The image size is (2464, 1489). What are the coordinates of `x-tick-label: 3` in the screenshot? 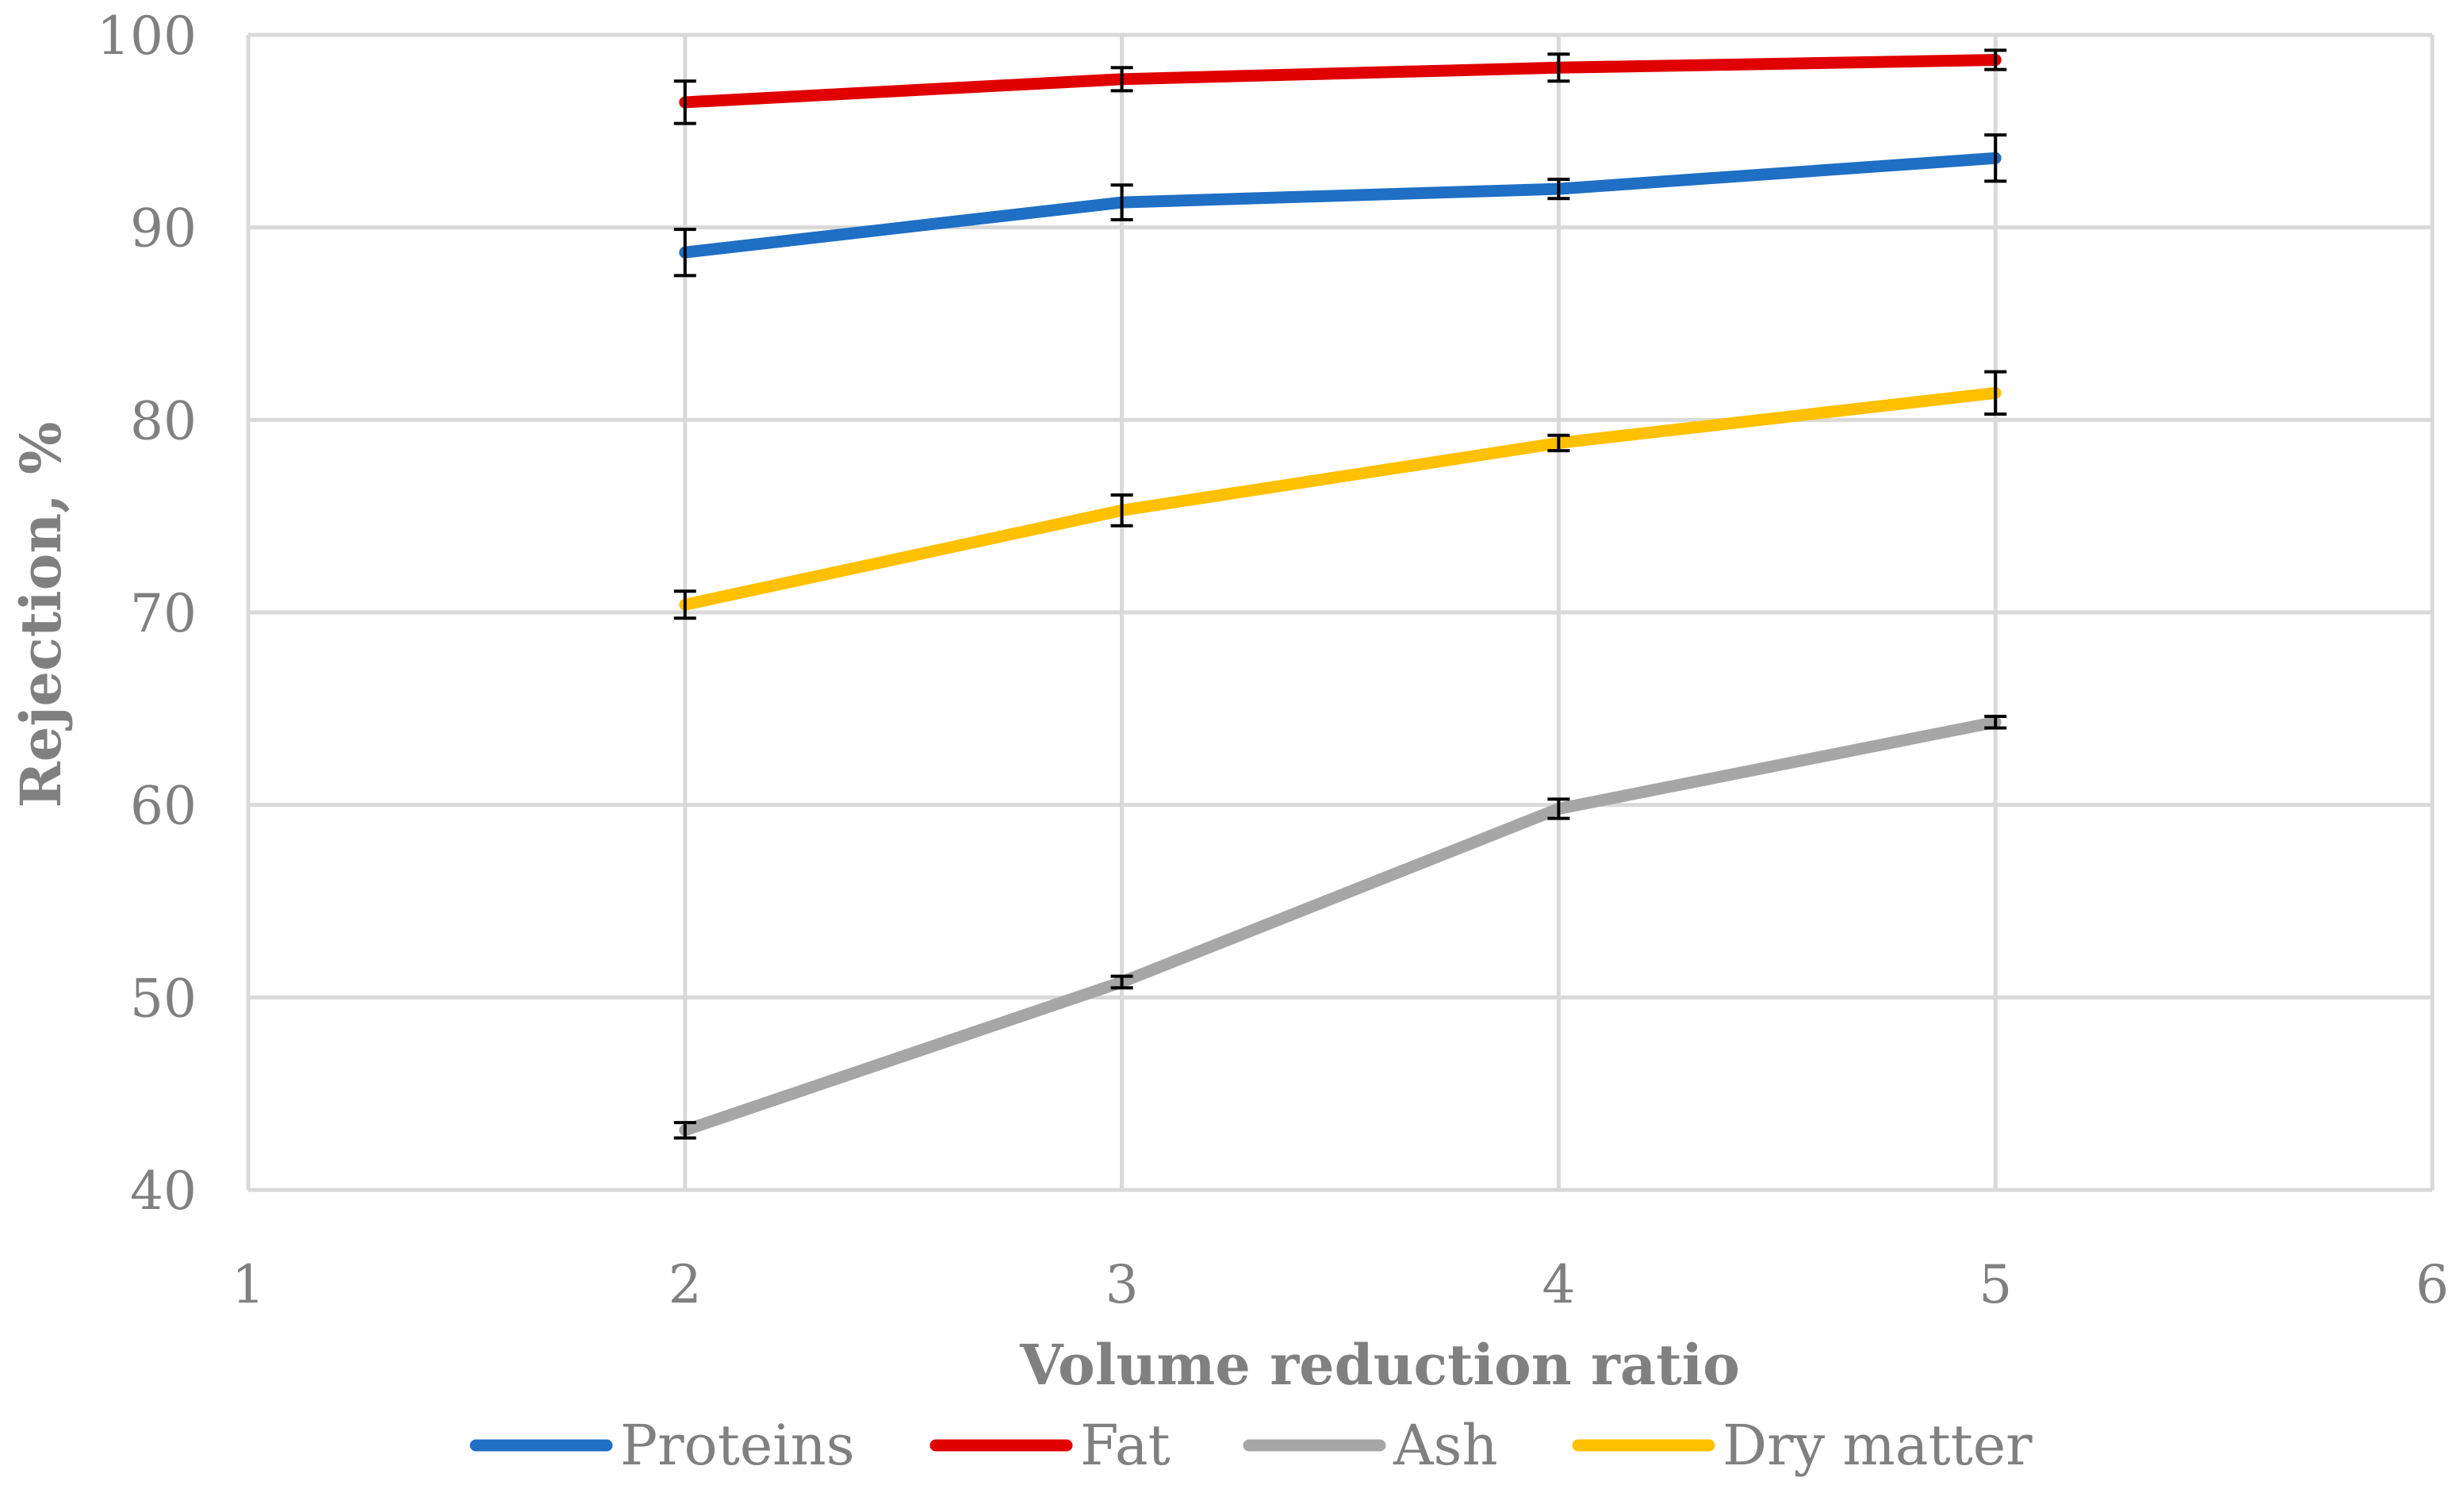 It's located at (1122, 1284).